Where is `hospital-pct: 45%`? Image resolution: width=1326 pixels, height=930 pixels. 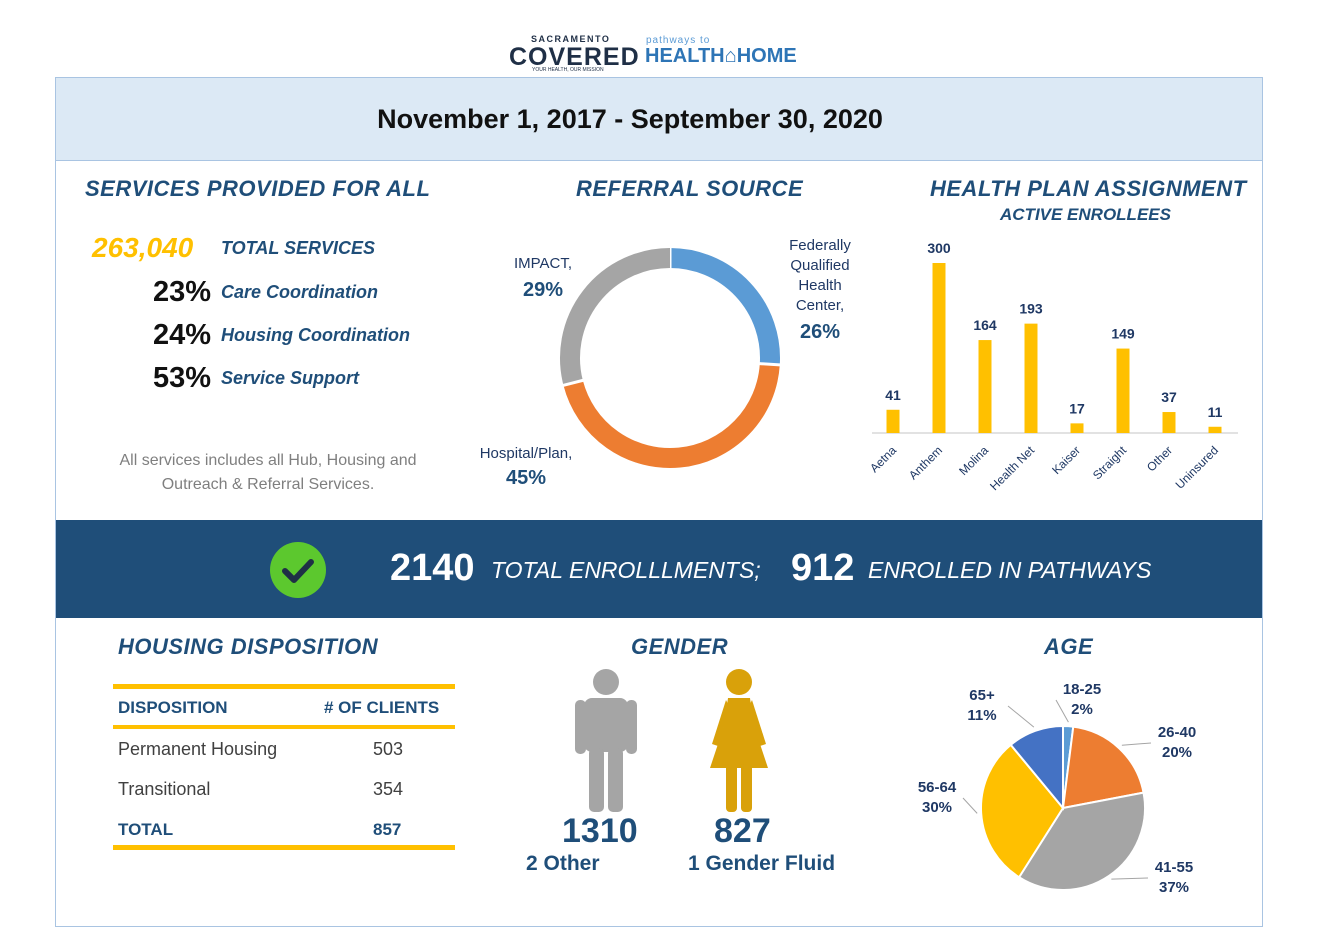 hospital-pct: 45% is located at coordinates (526, 478).